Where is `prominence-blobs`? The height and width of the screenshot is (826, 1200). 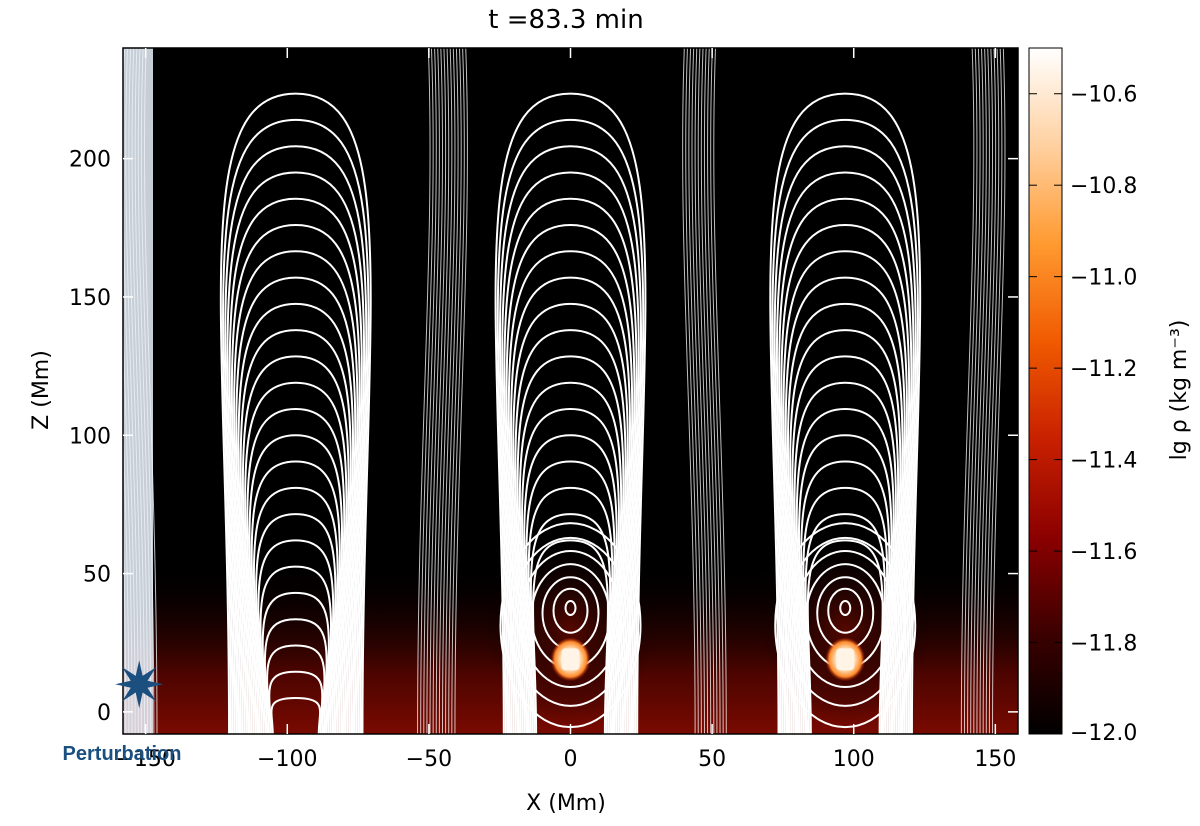
prominence-blobs is located at coordinates (708, 659).